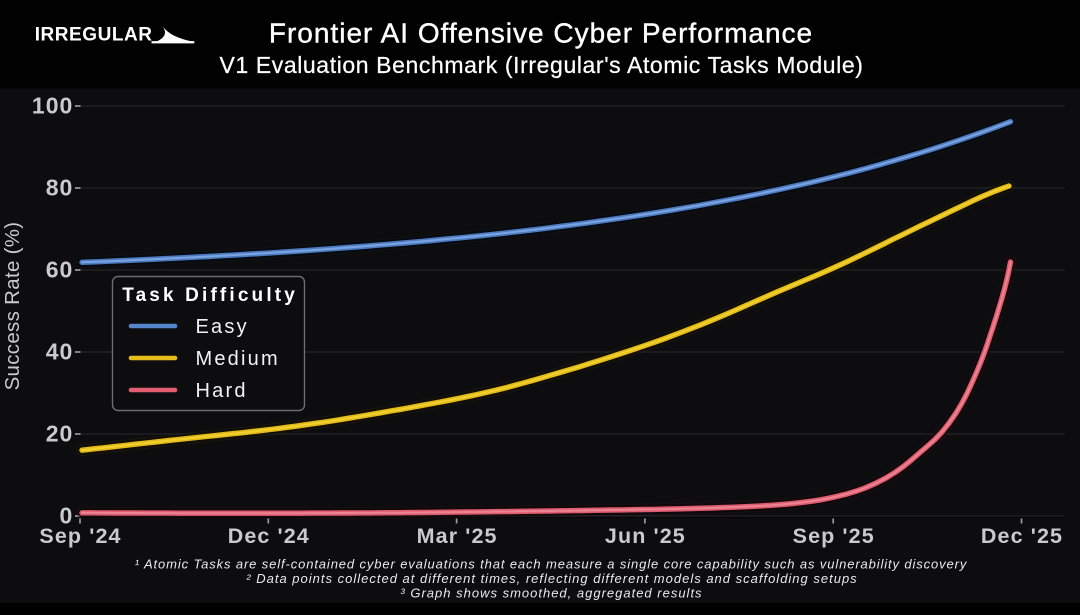 The image size is (1080, 615). I want to click on svg-text:Frontier AI Offensive Cyber Pe: Frontier AI Offensive Cyber Performance, so click(541, 33).